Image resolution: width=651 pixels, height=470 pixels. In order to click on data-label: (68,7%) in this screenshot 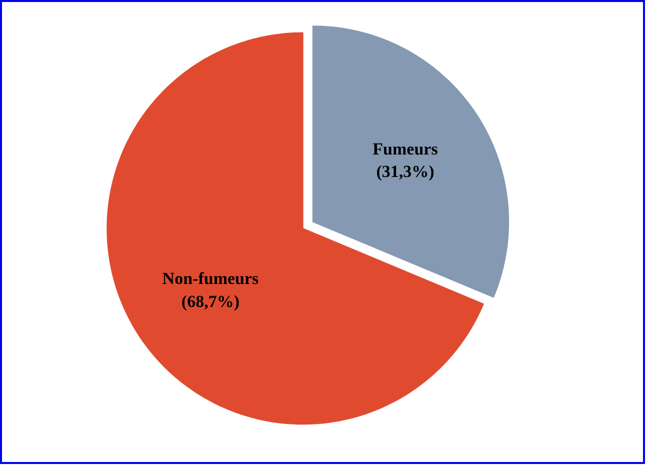, I will do `click(210, 301)`.